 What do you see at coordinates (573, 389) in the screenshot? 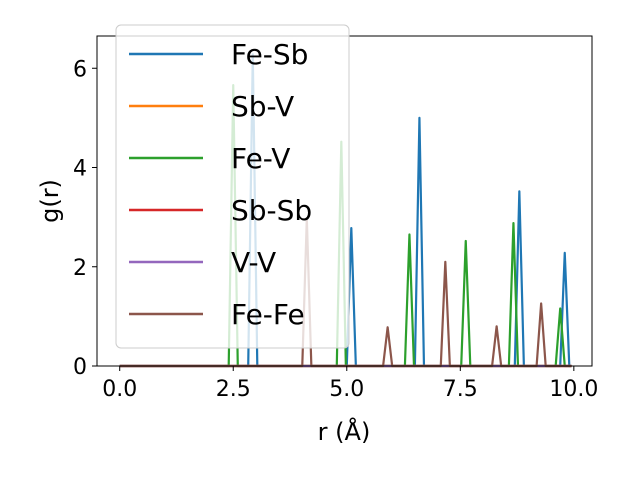
I see `x-tick-label: 10.0` at bounding box center [573, 389].